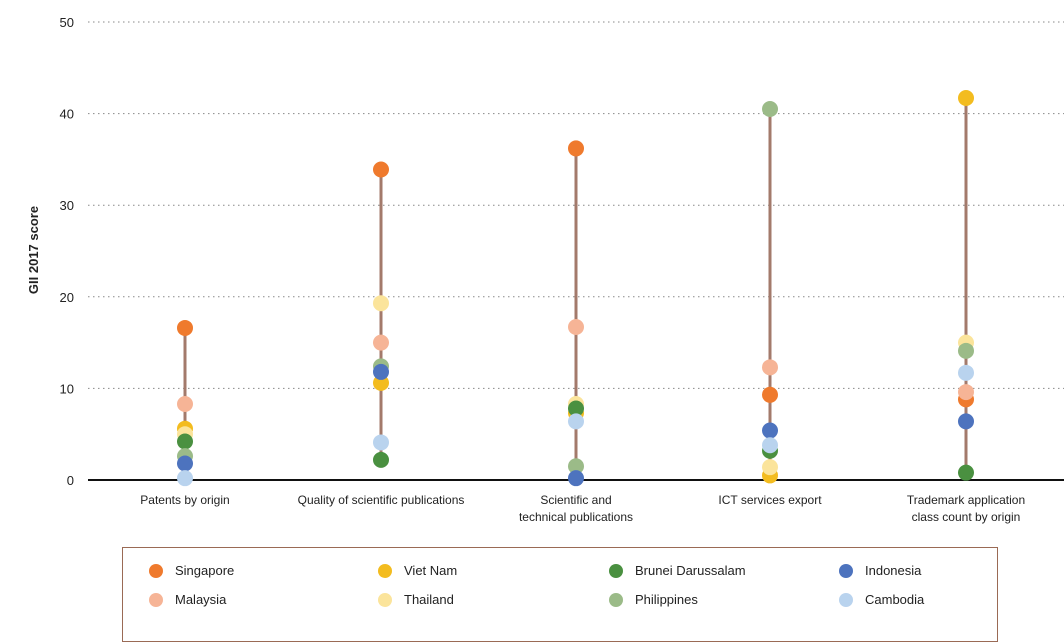 Image resolution: width=1064 pixels, height=642 pixels. Describe the element at coordinates (690, 570) in the screenshot. I see `legend-label: Brunei Darussalam` at that location.